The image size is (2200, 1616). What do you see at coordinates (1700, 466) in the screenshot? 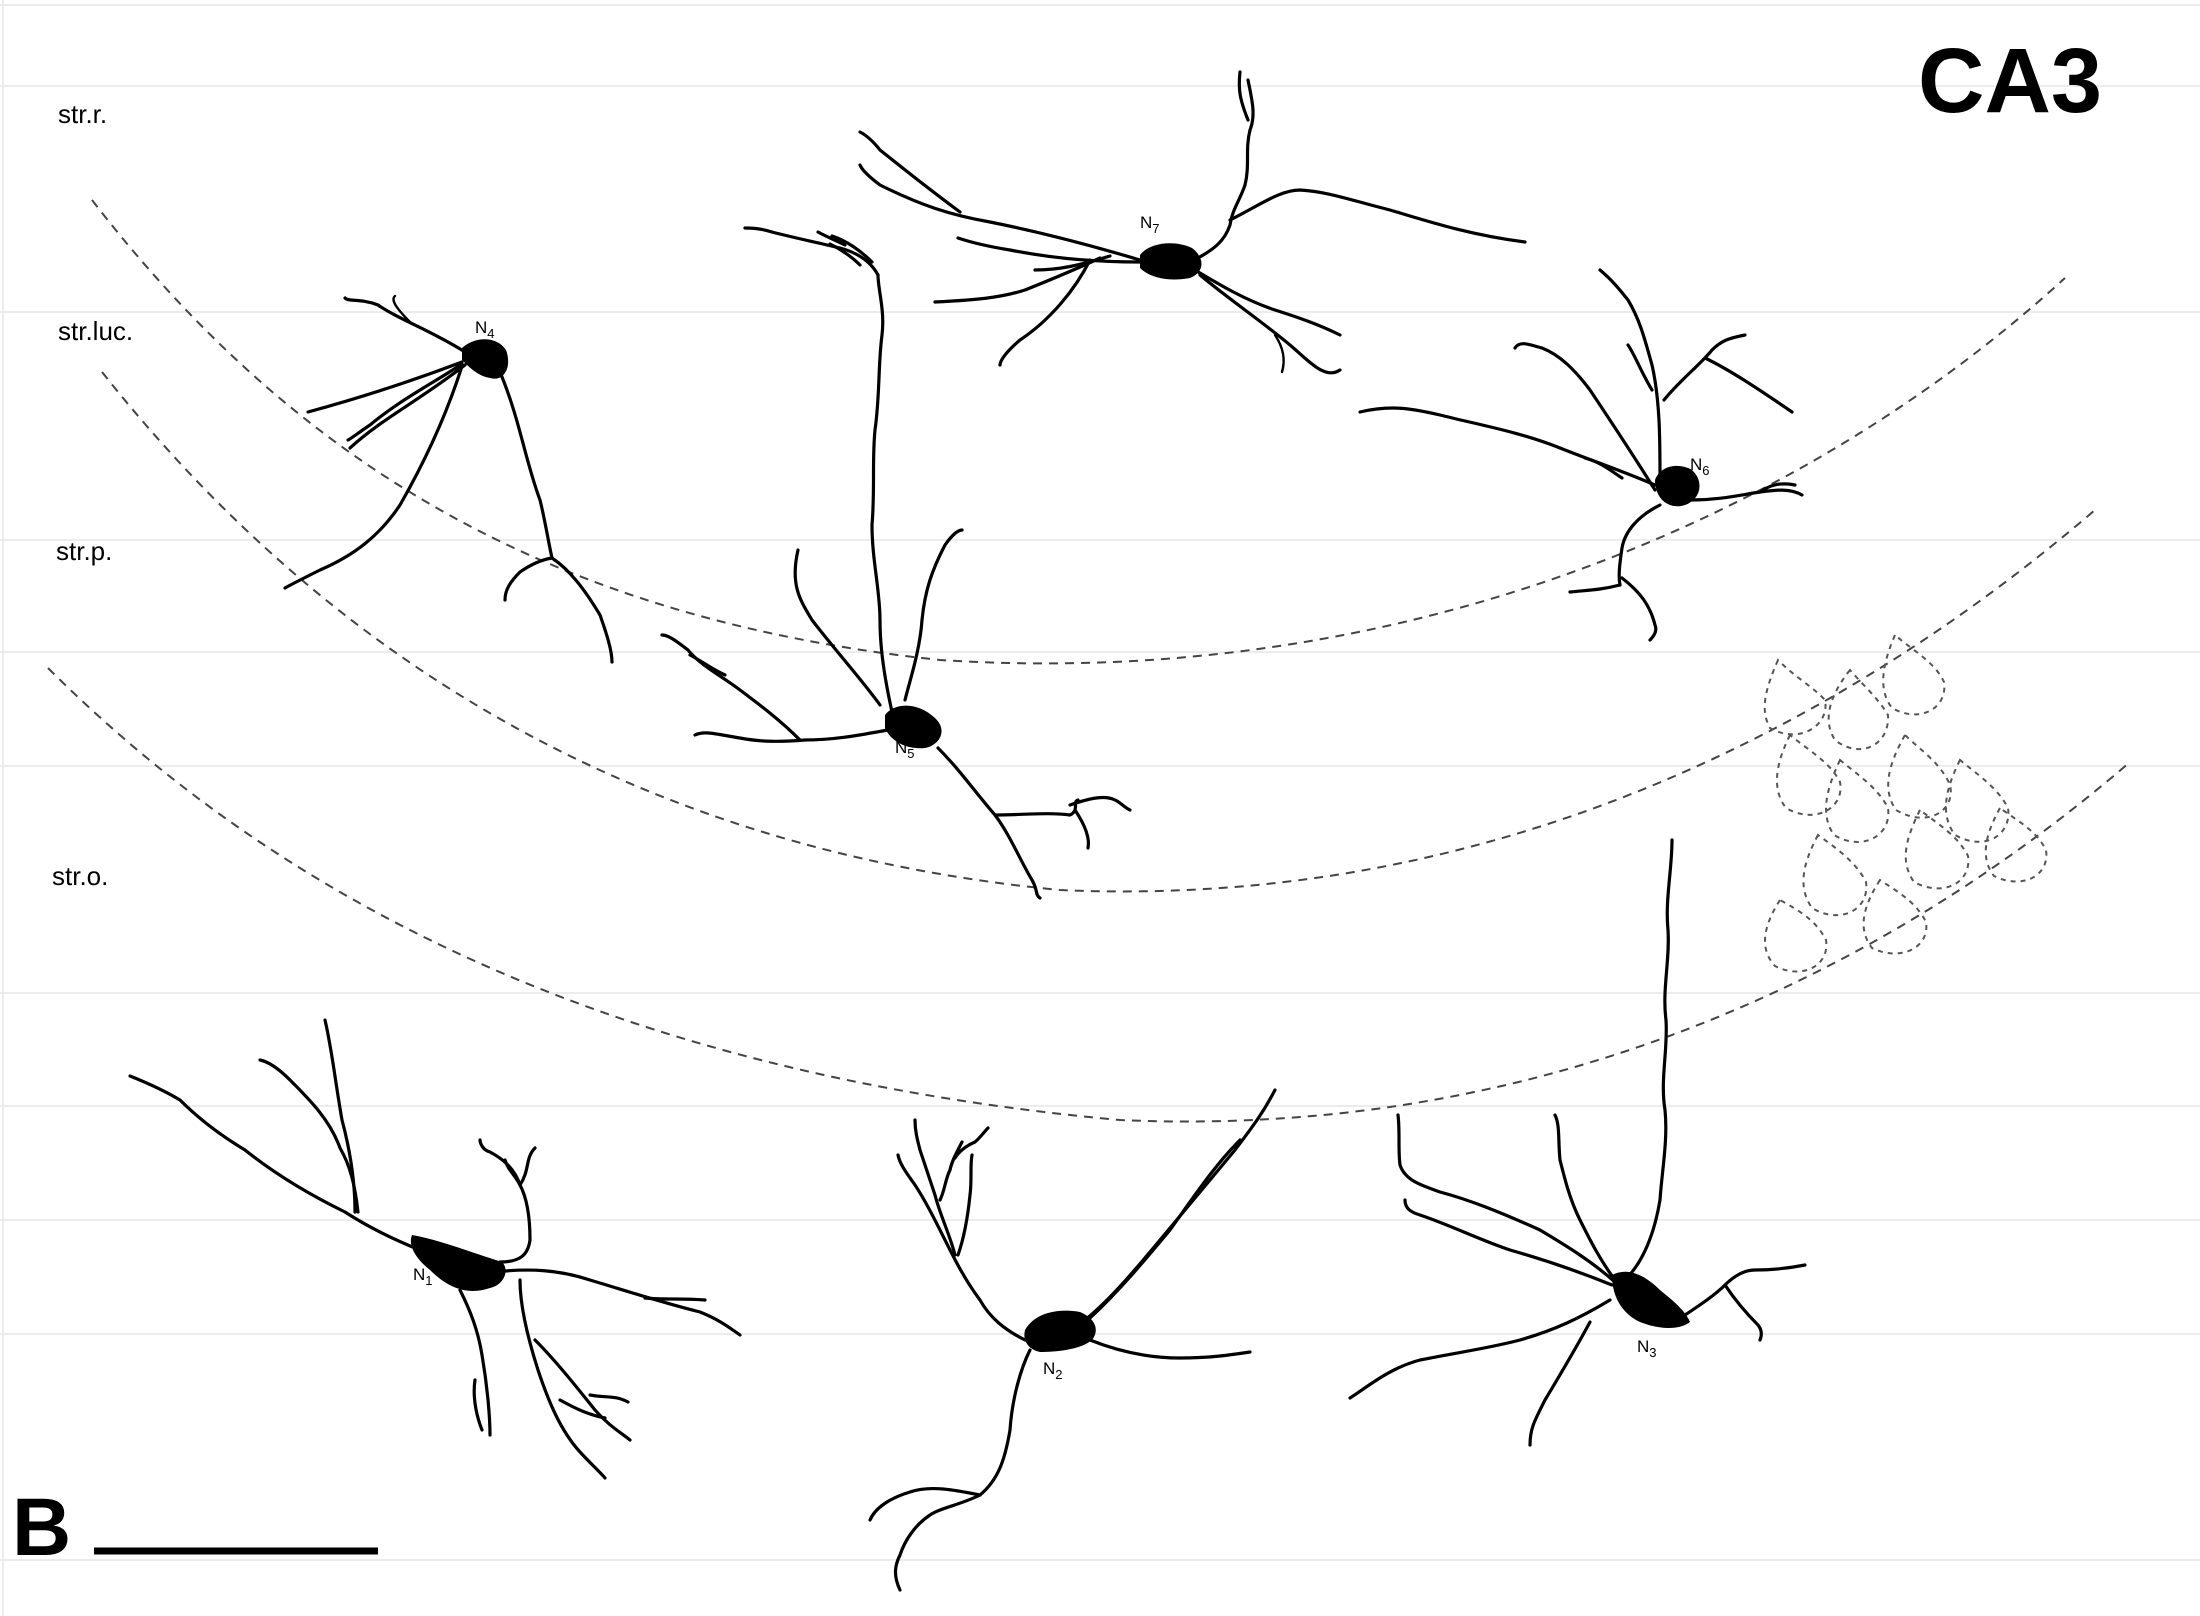
I see `neuron-label-n6: N6` at bounding box center [1700, 466].